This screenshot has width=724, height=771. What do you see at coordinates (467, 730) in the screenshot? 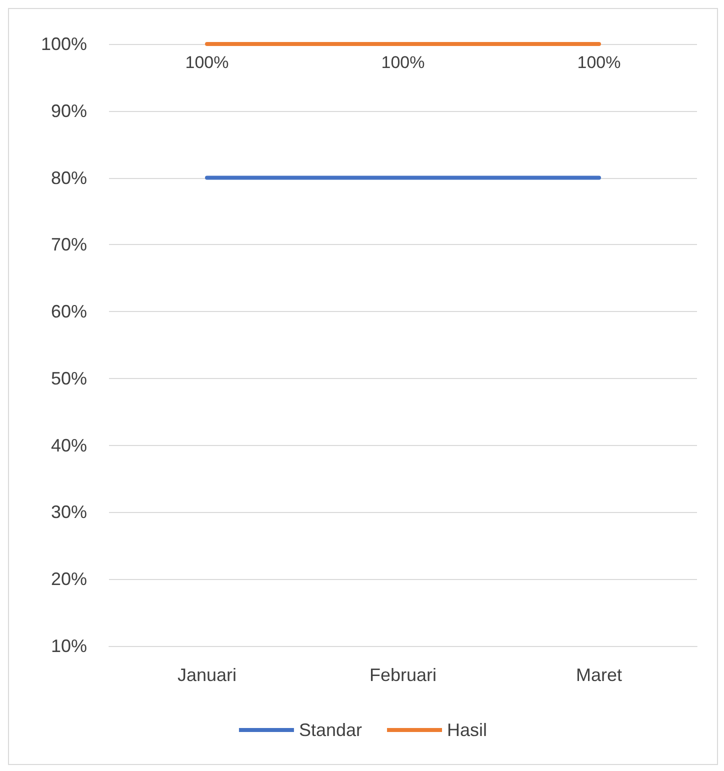
I see `legend-label: Hasil` at bounding box center [467, 730].